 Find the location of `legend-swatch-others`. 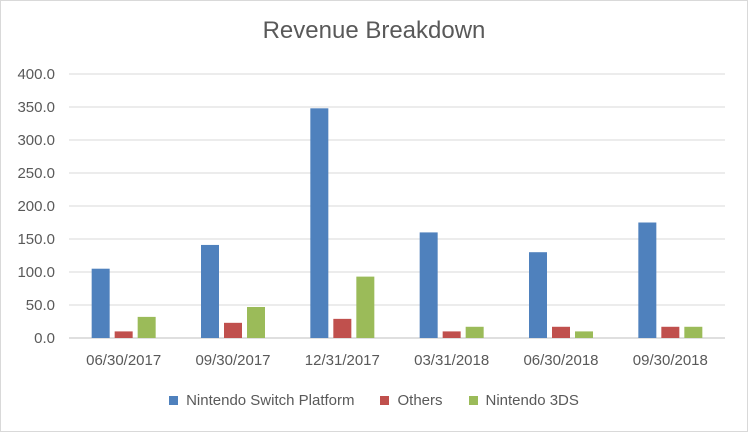

legend-swatch-others is located at coordinates (385, 400).